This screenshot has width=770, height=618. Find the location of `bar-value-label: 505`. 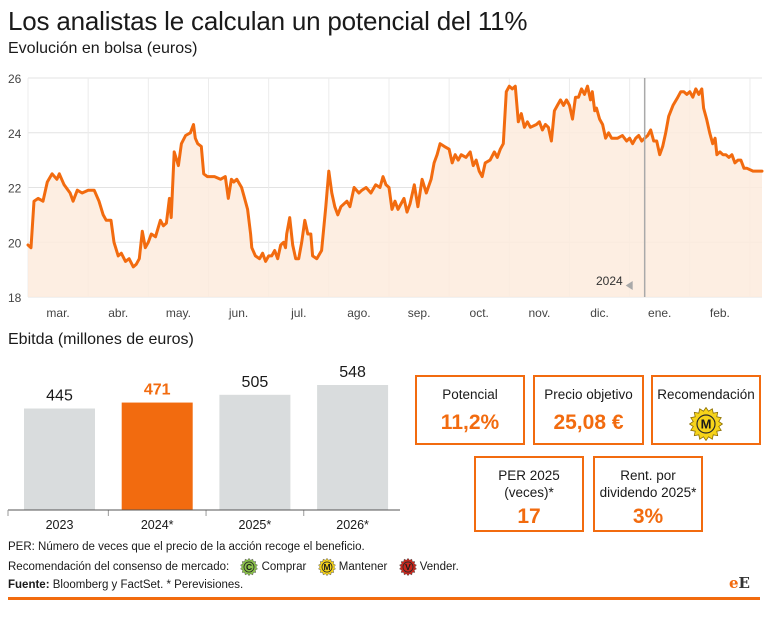

bar-value-label: 505 is located at coordinates (255, 382).